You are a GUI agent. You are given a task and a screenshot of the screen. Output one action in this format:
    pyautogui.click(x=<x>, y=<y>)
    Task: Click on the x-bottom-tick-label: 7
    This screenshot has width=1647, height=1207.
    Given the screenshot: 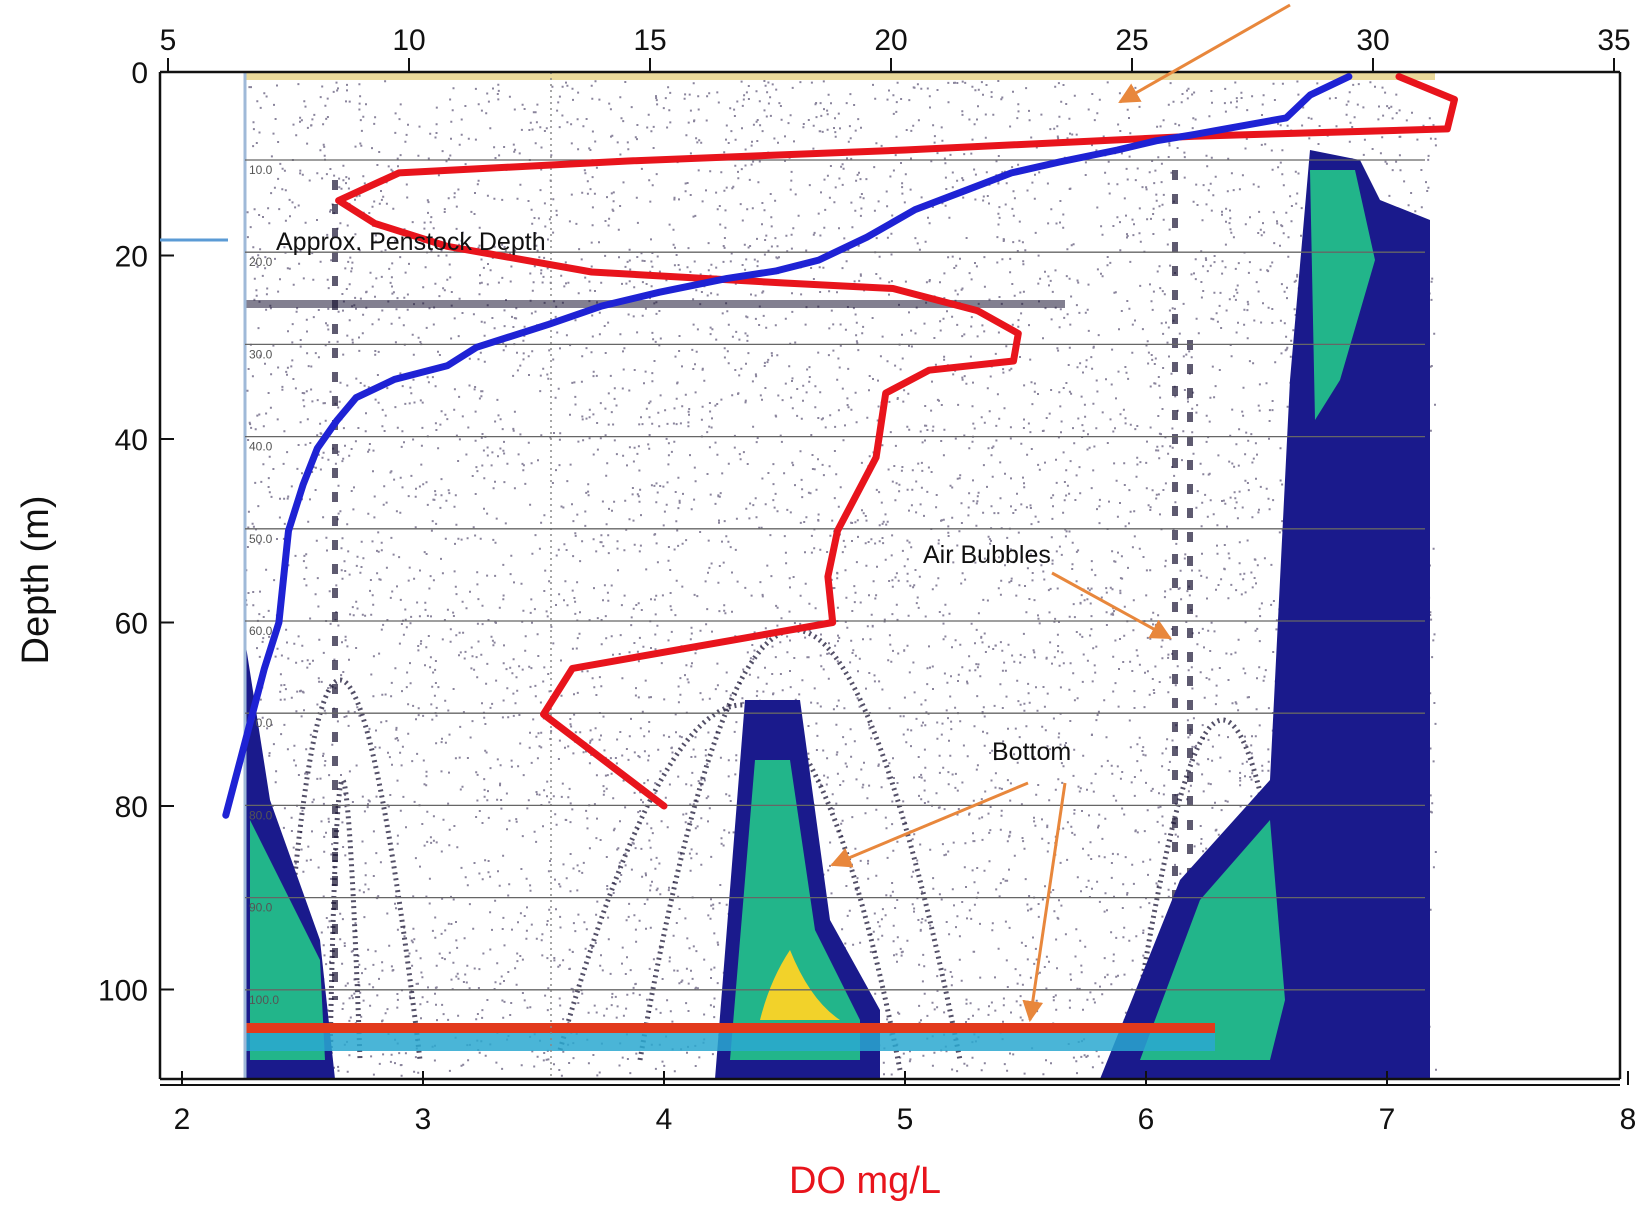 What is the action you would take?
    pyautogui.click(x=1387, y=1119)
    